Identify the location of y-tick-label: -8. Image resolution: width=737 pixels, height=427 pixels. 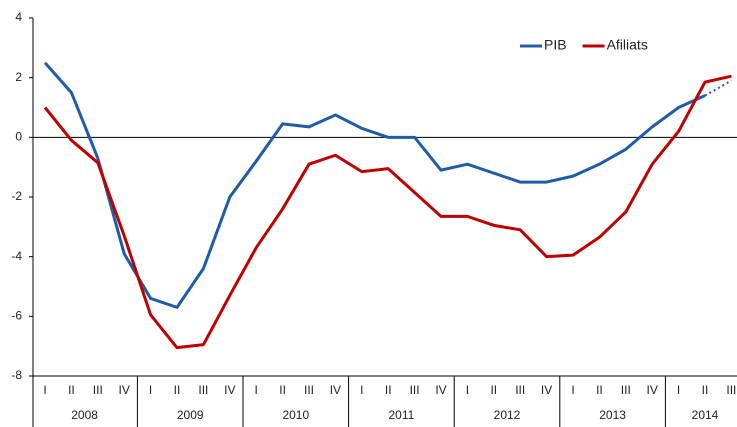
(16, 375).